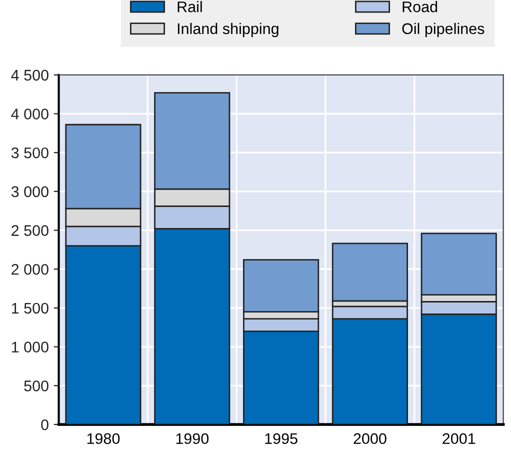  Describe the element at coordinates (192, 438) in the screenshot. I see `x-tick-label: 1990` at that location.